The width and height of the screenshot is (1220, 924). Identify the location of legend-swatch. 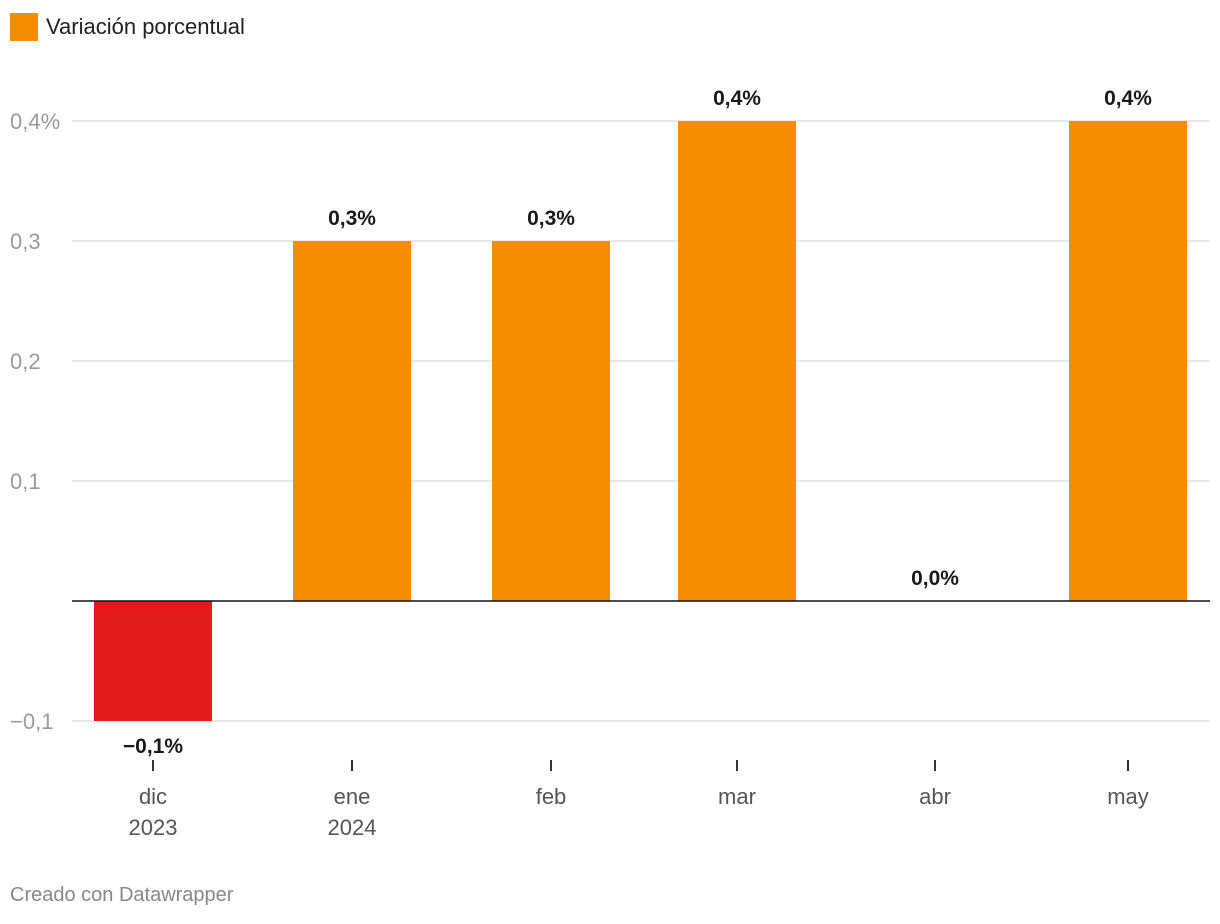
(24, 27).